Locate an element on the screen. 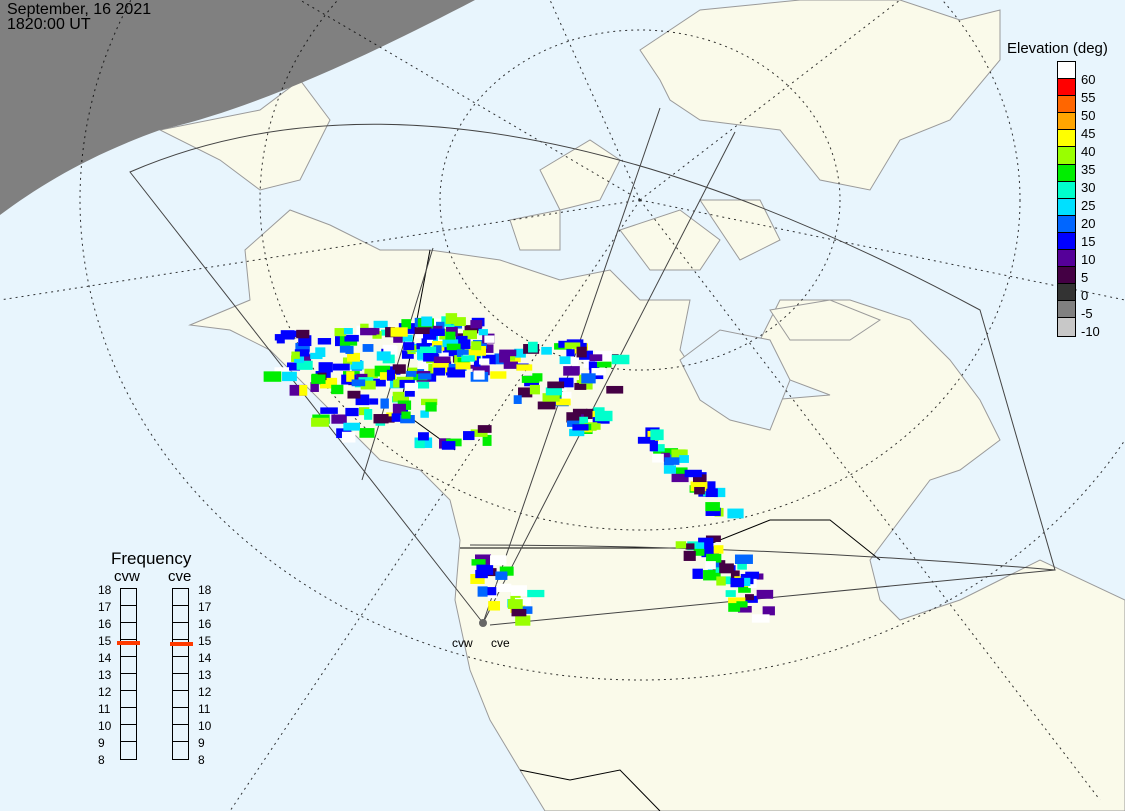  elevation-legend-title: Elevation (deg) is located at coordinates (1057, 48).